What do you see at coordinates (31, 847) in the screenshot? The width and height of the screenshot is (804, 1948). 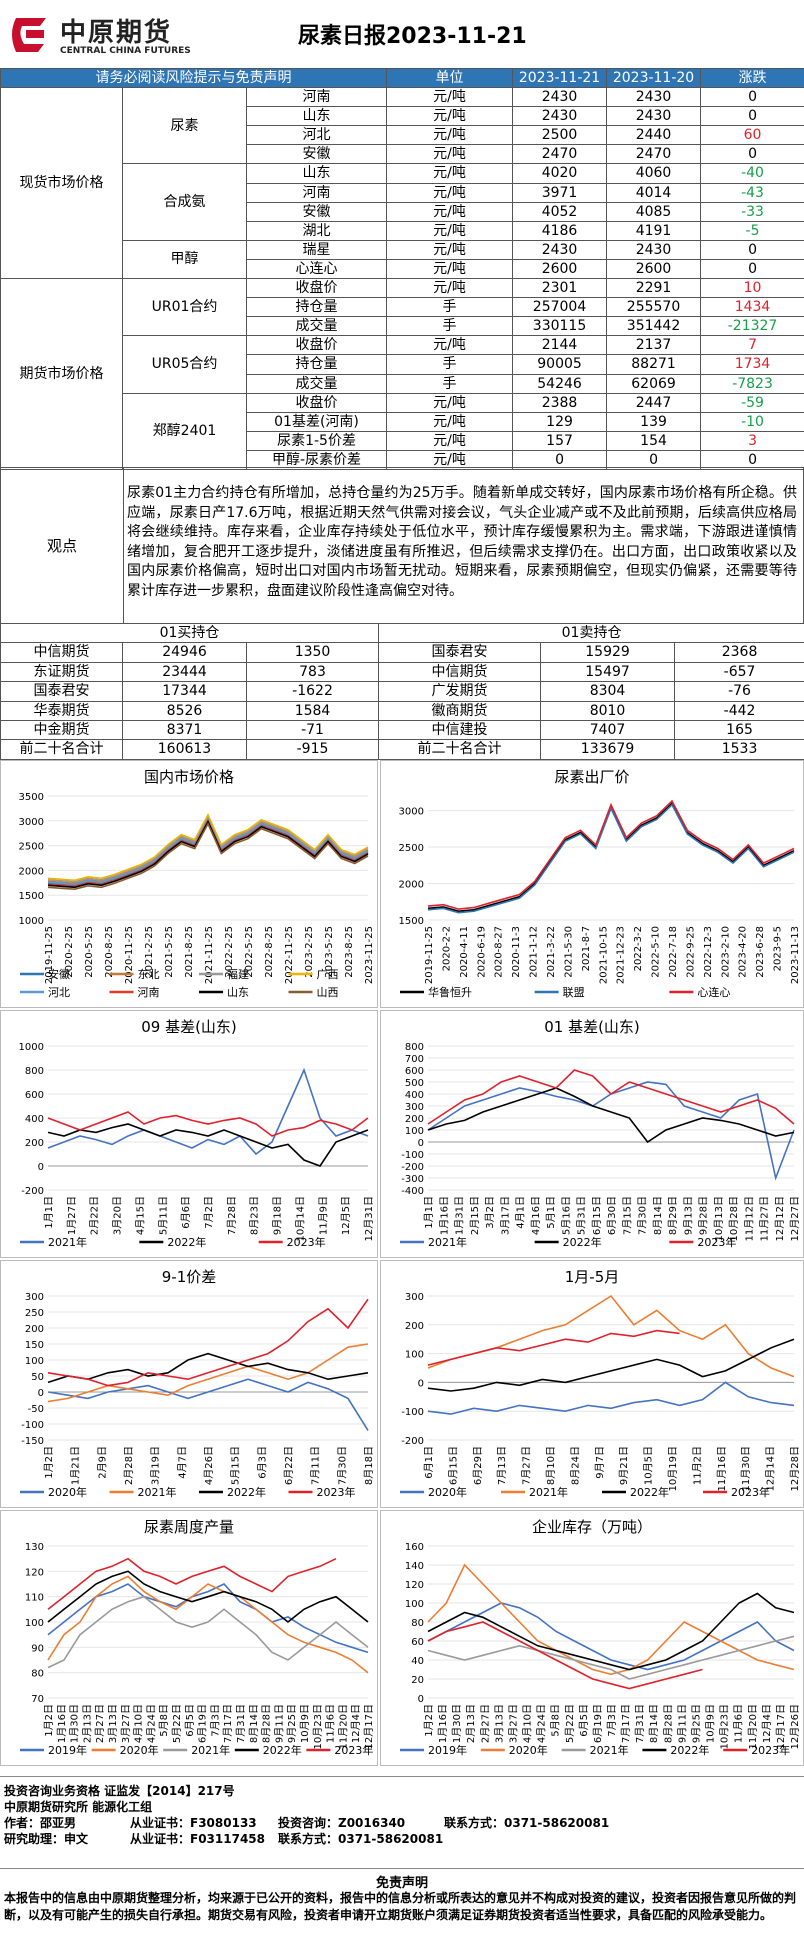 I see `y-tick-label: 2500` at bounding box center [31, 847].